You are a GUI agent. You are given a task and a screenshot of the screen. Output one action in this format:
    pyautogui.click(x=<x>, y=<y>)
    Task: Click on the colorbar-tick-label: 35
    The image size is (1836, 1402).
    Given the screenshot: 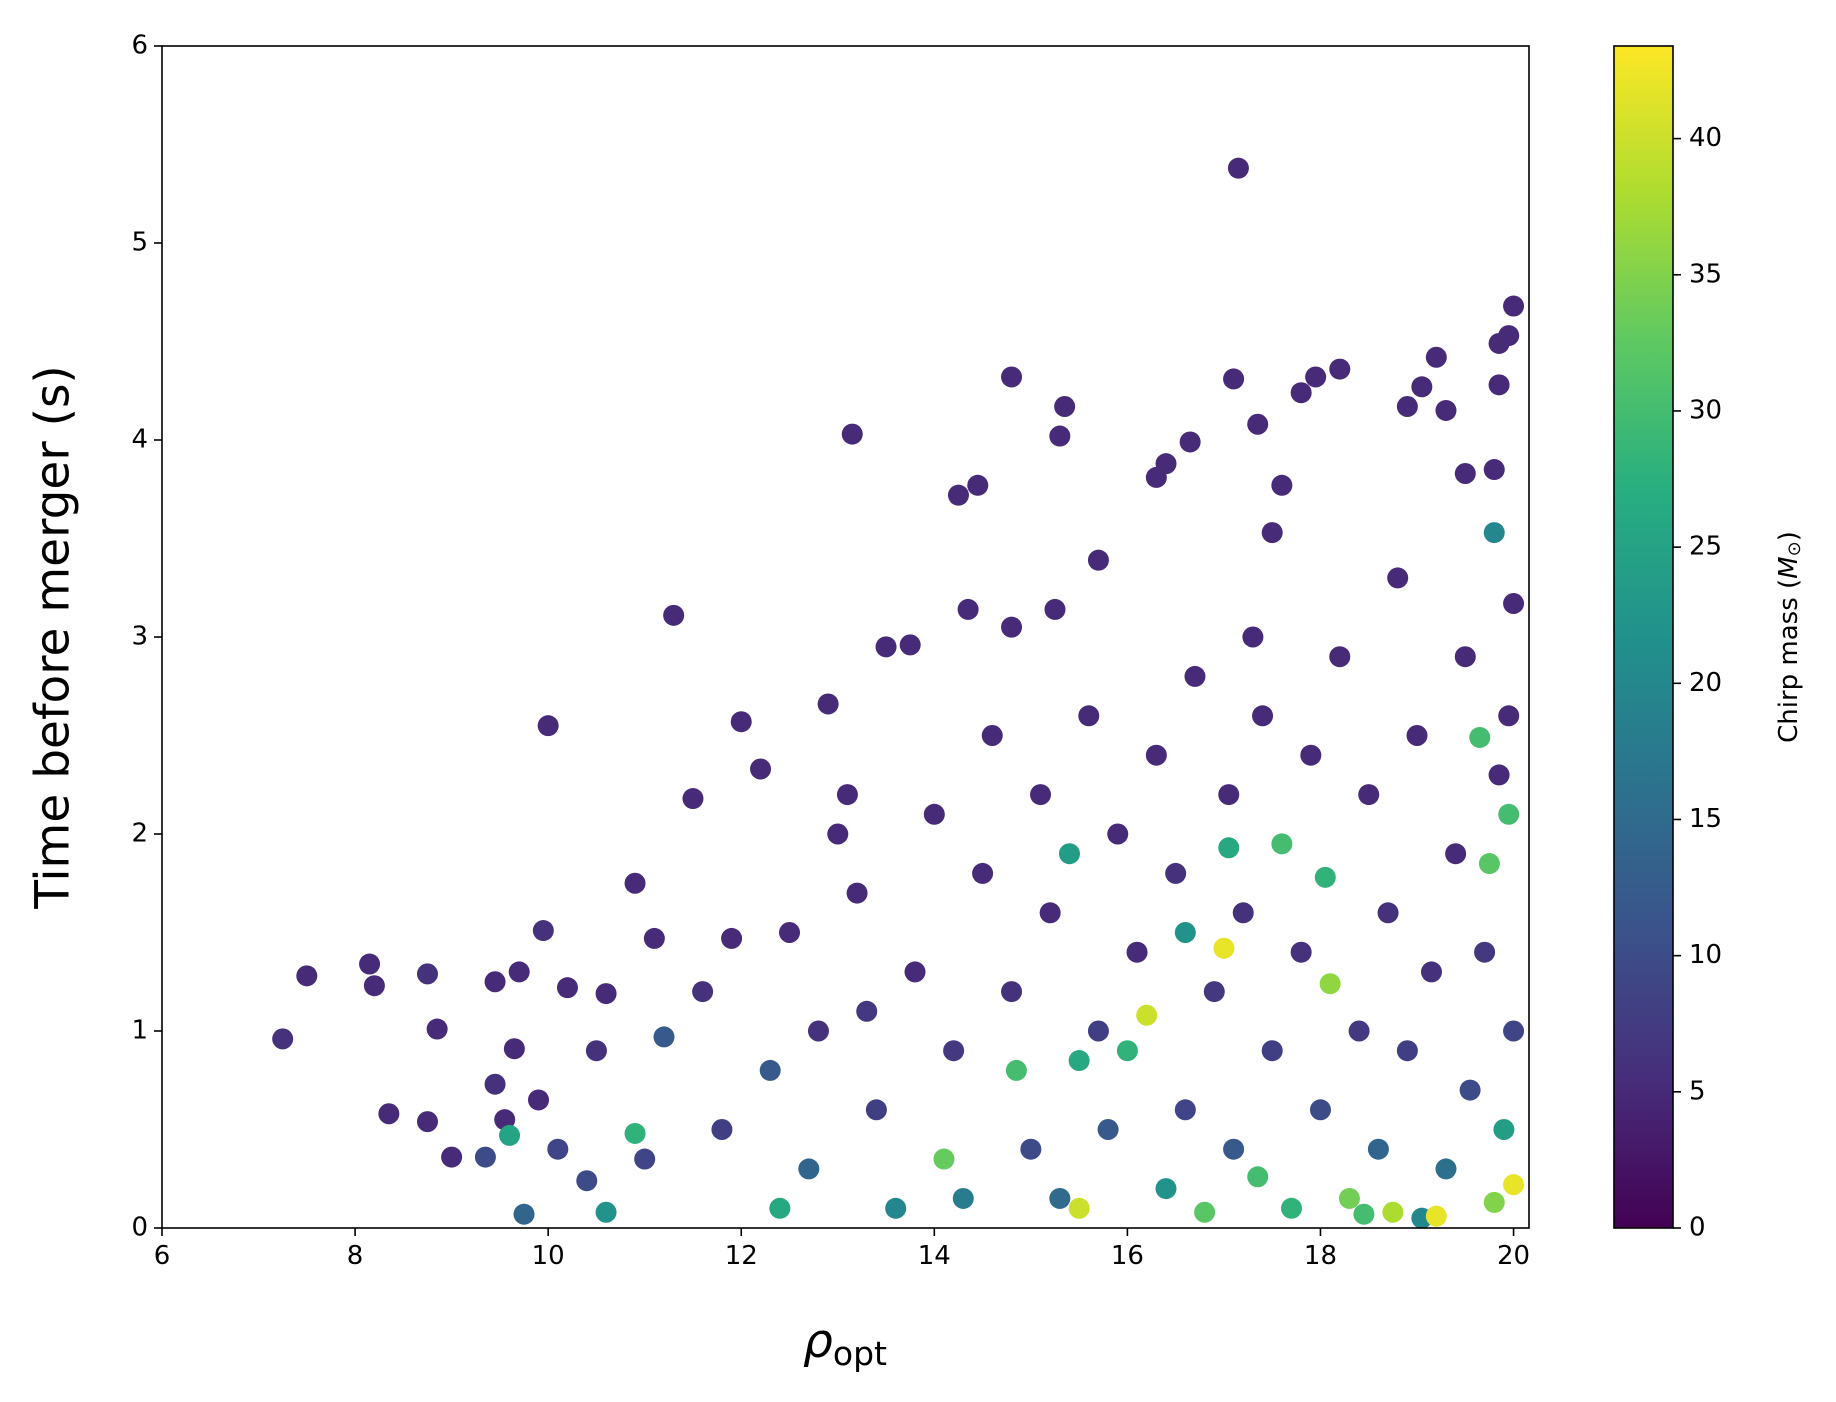 What is the action you would take?
    pyautogui.click(x=1705, y=274)
    